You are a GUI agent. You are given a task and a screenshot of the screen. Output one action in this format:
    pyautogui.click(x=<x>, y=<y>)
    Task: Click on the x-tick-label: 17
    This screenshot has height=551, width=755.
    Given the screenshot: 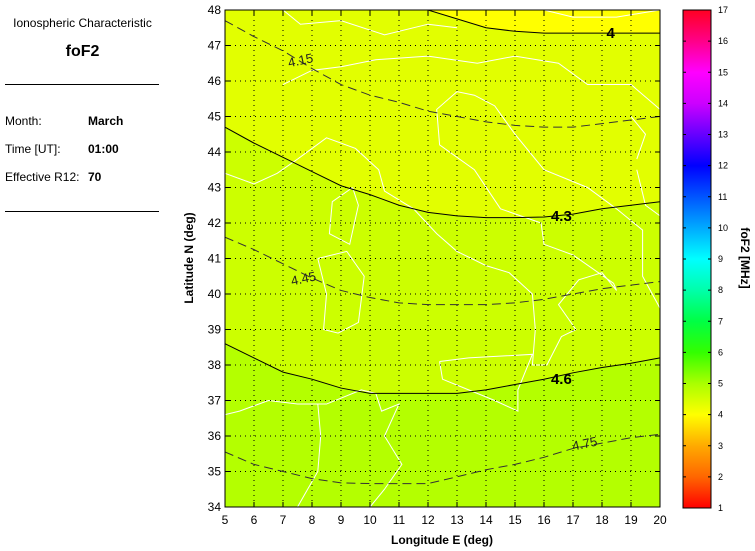 What is the action you would take?
    pyautogui.click(x=573, y=520)
    